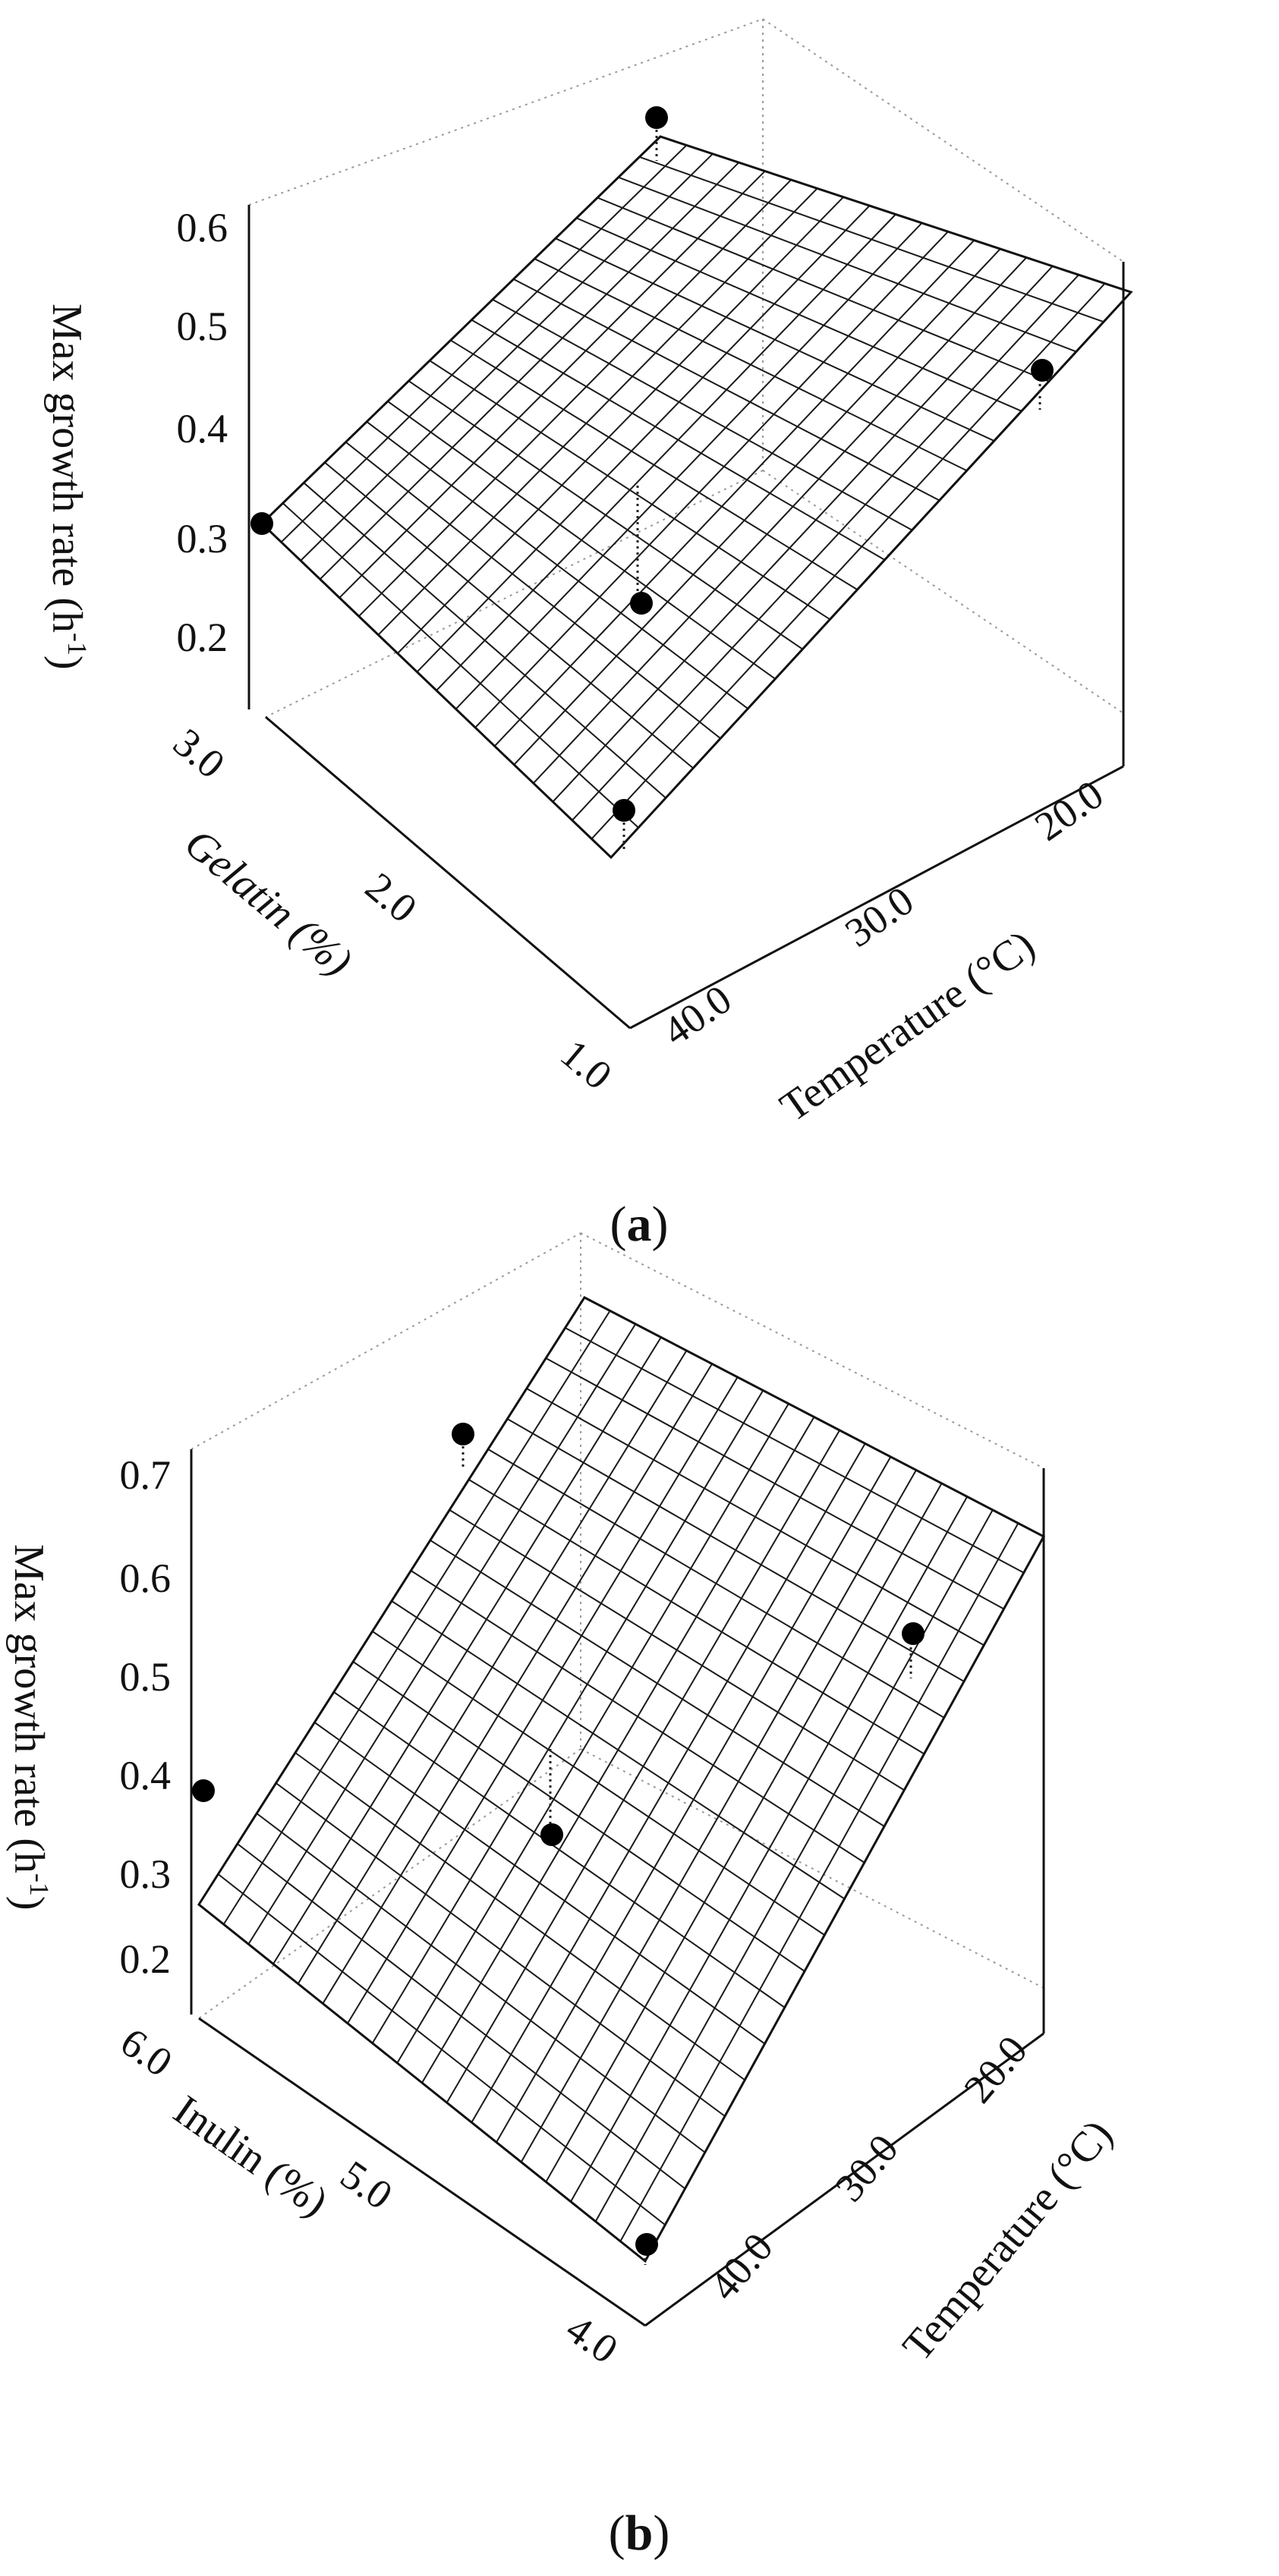 Image resolution: width=1279 pixels, height=2576 pixels. I want to click on panel-b-z-tick-label: 0.4, so click(146, 1775).